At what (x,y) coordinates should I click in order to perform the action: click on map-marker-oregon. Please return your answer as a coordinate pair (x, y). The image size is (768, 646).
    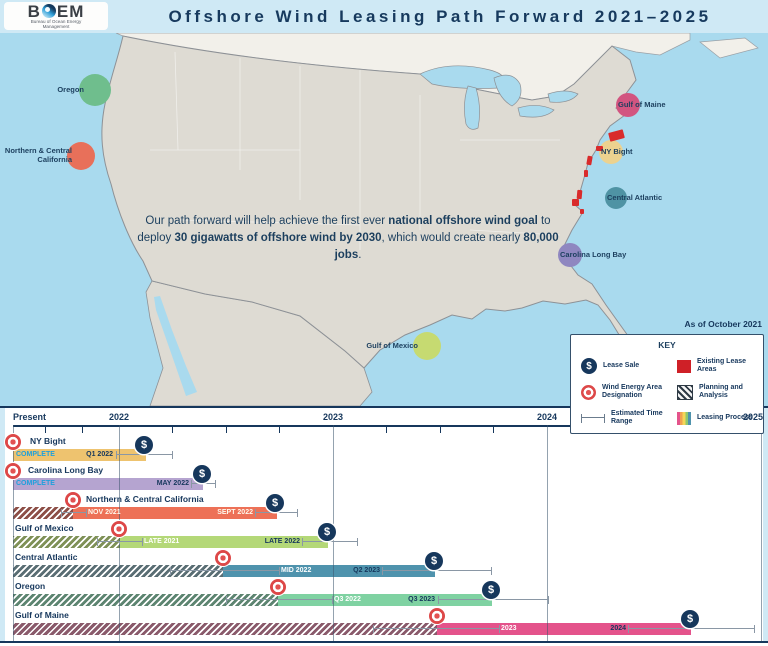
    Looking at the image, I should click on (95, 90).